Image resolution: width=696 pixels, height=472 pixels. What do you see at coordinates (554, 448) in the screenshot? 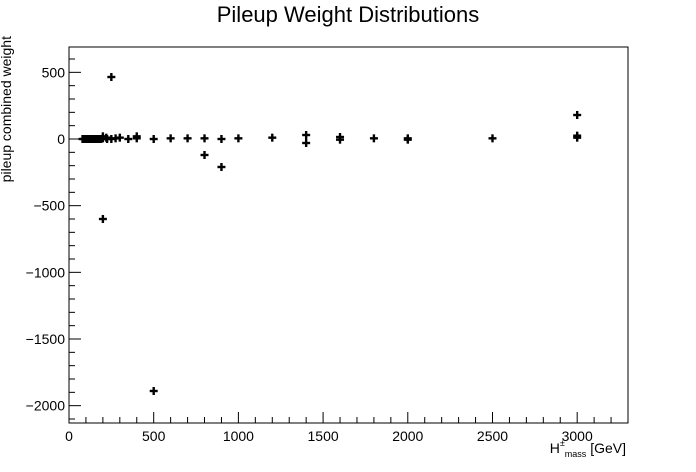
I see `x-axis-label-main: H` at bounding box center [554, 448].